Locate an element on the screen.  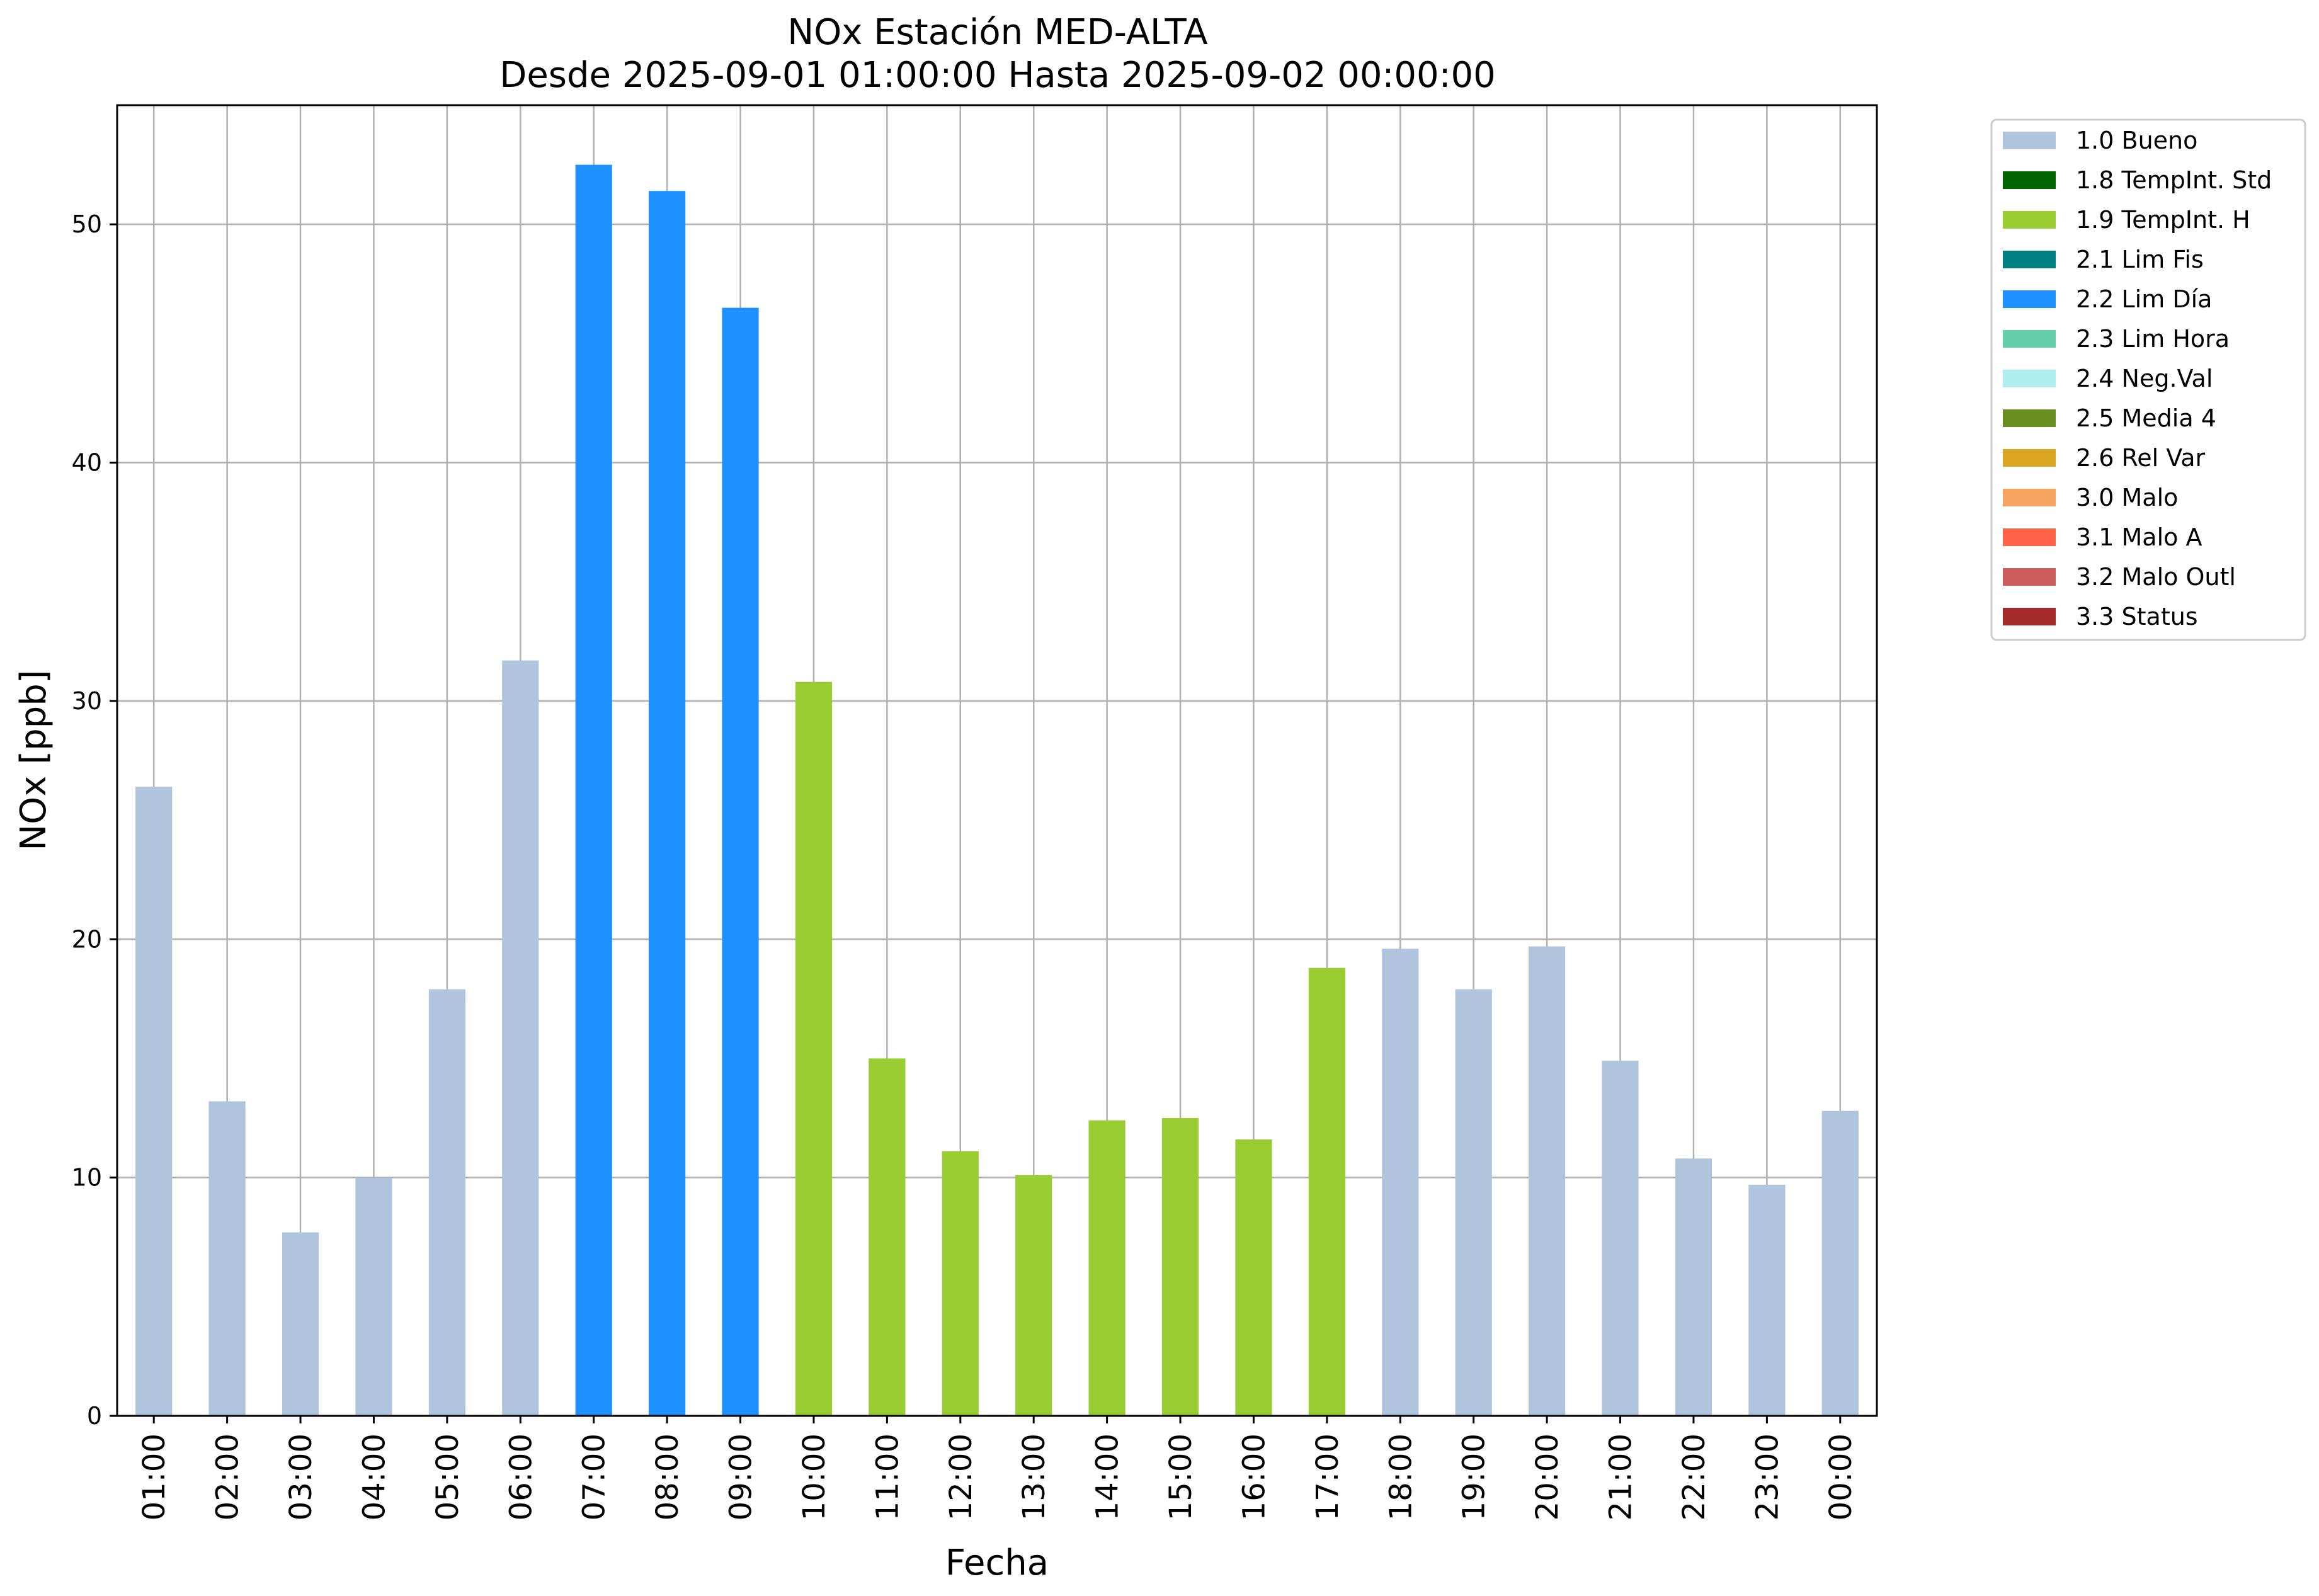
x-tick-label: 11:00 is located at coordinates (887, 1477).